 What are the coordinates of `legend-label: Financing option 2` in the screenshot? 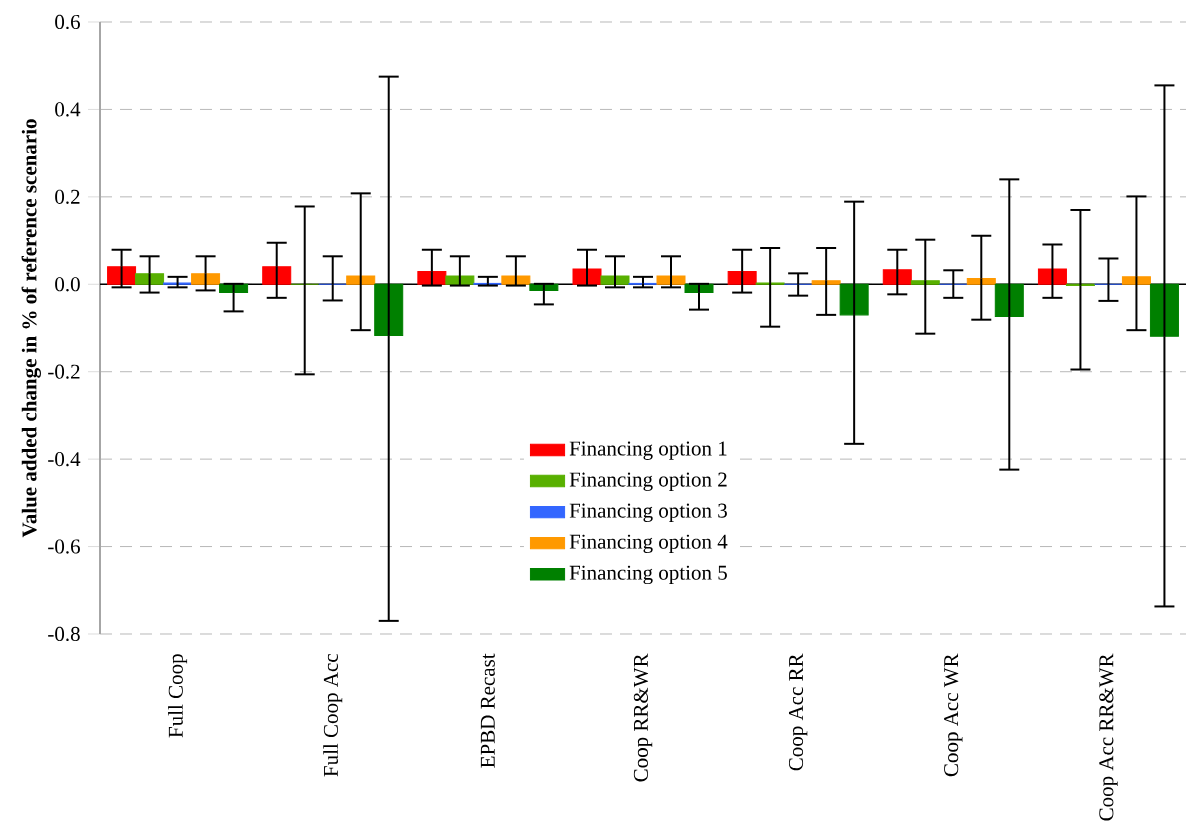 It's located at (648, 481).